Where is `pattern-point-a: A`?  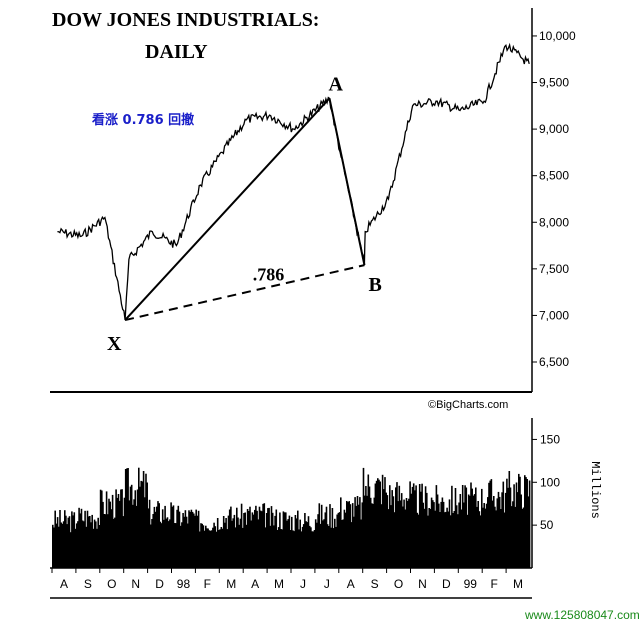
pattern-point-a: A is located at coordinates (335, 84).